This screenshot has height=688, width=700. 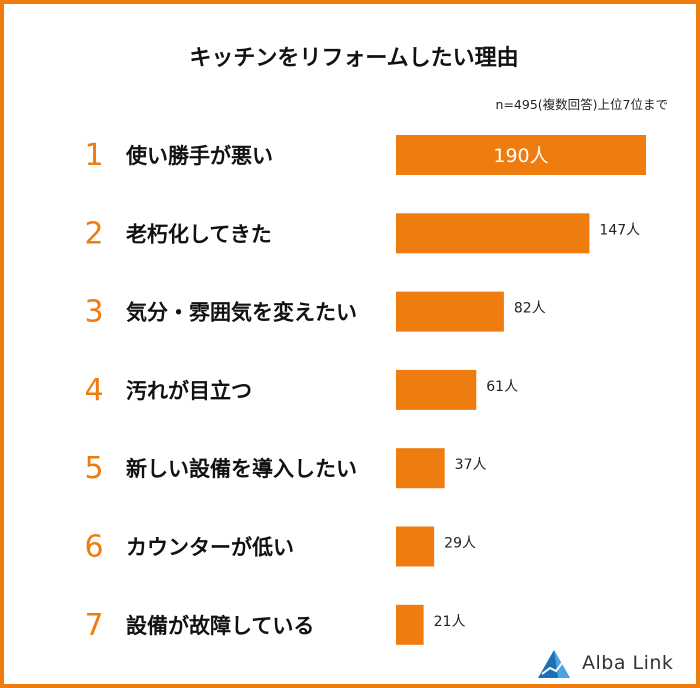 I want to click on value-label: 82人, so click(x=530, y=309).